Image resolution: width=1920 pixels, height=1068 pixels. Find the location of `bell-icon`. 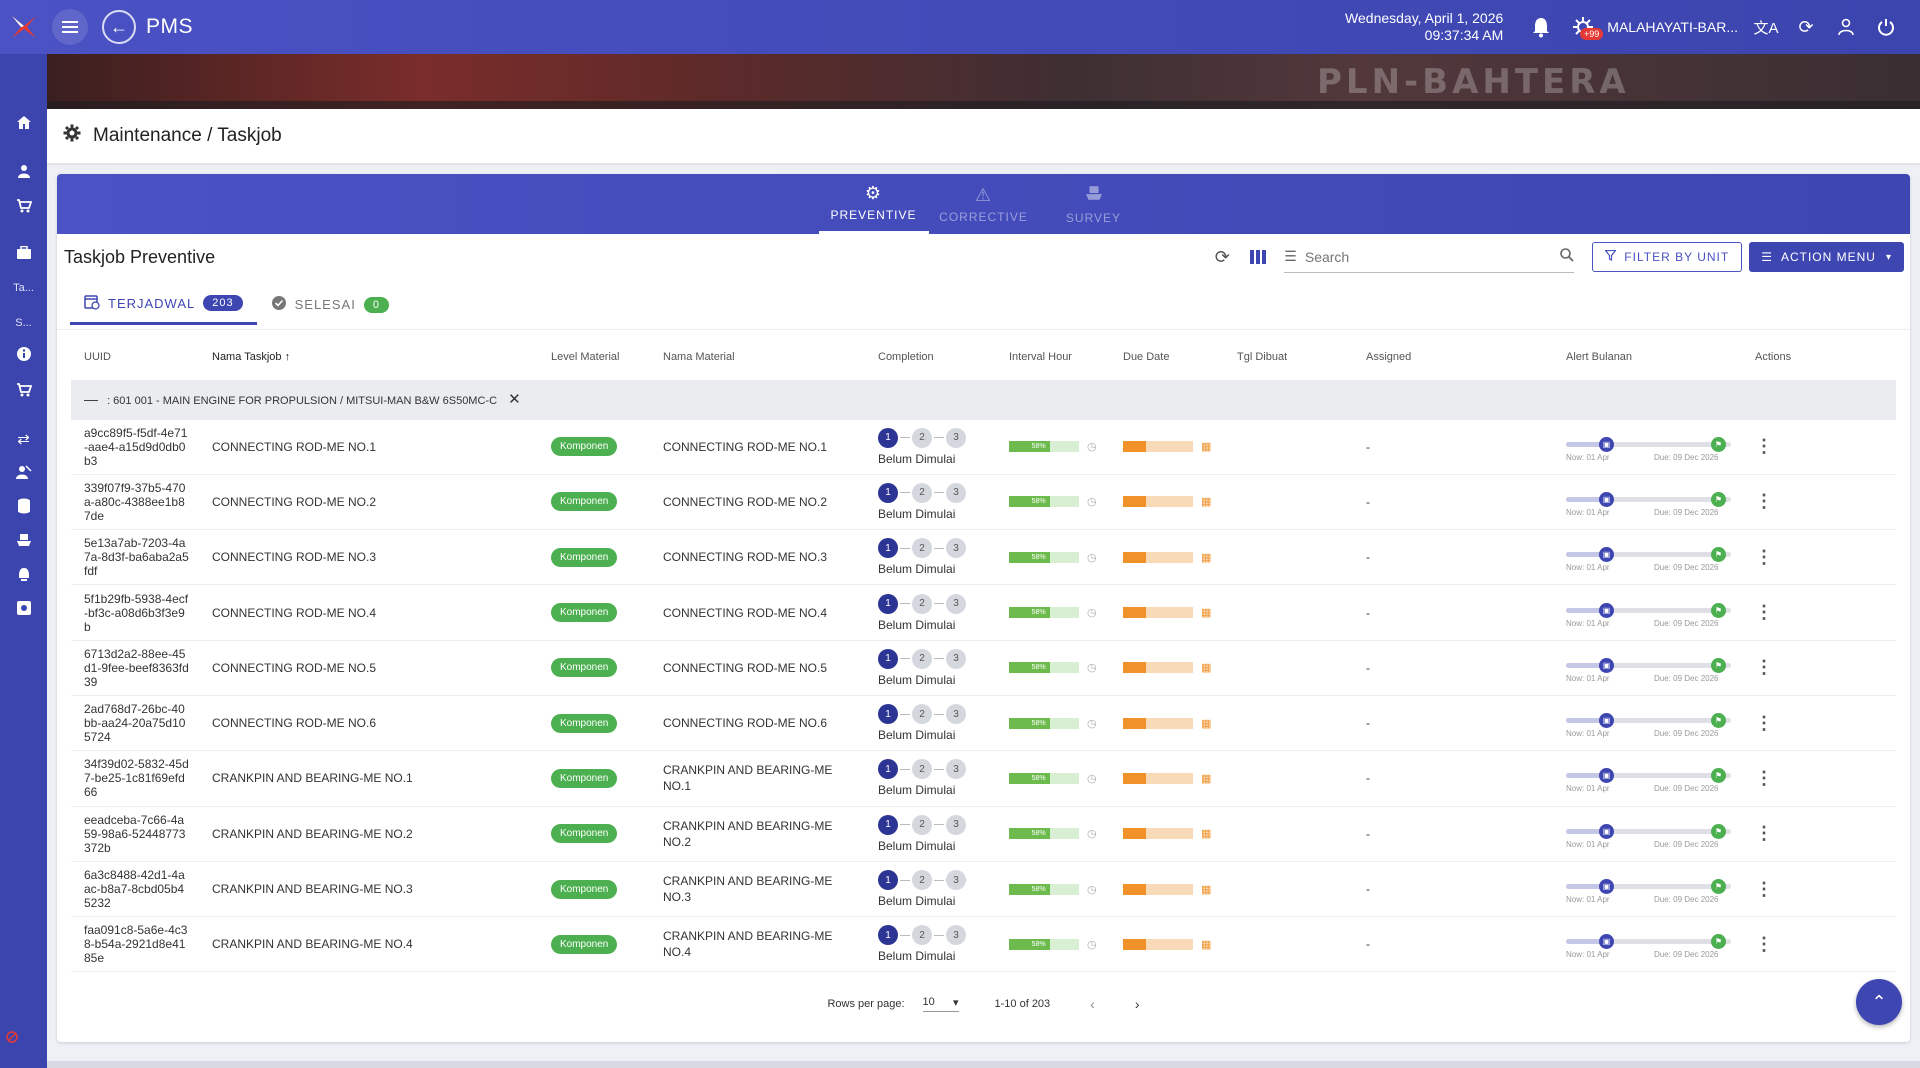

bell-icon is located at coordinates (1541, 27).